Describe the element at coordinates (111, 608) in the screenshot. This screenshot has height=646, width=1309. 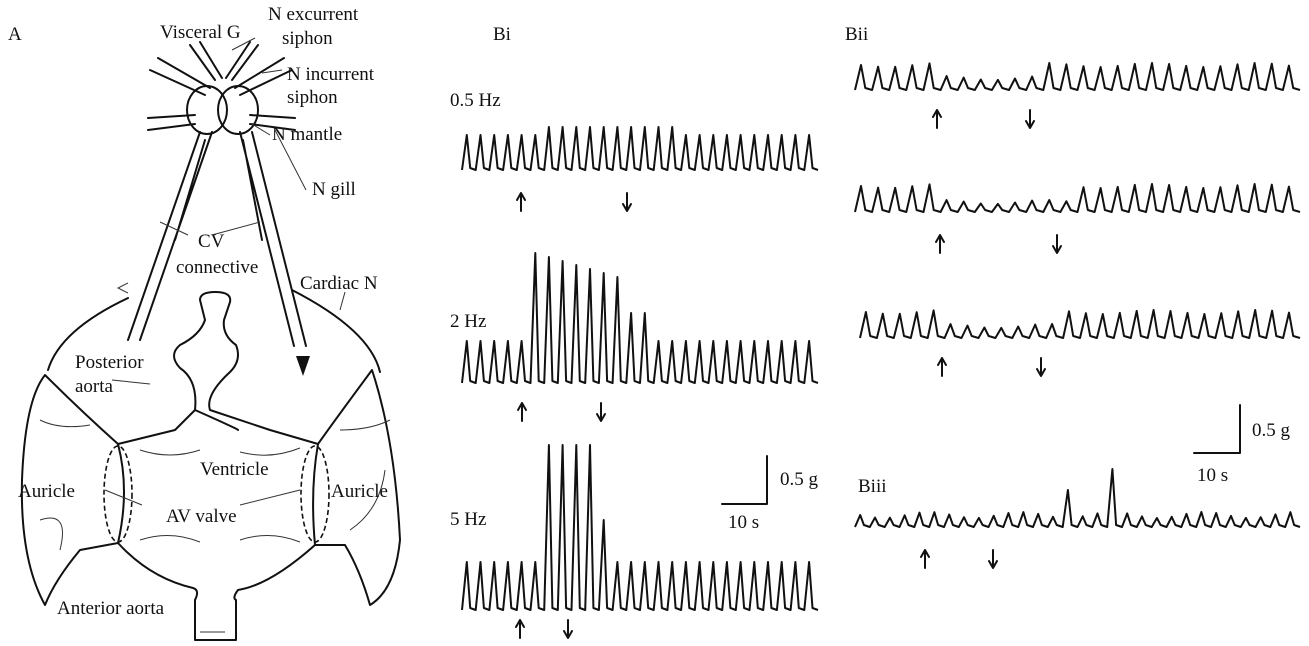
I see `annotation: Anterior aorta` at that location.